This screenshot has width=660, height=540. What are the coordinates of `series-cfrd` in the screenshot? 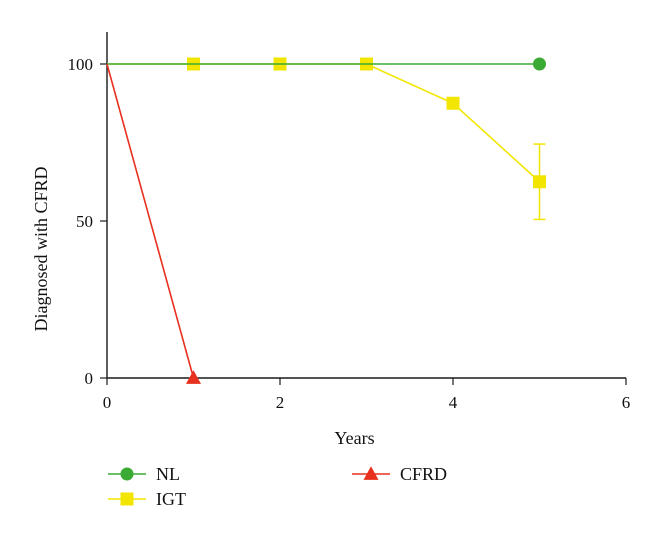 It's located at (153, 223).